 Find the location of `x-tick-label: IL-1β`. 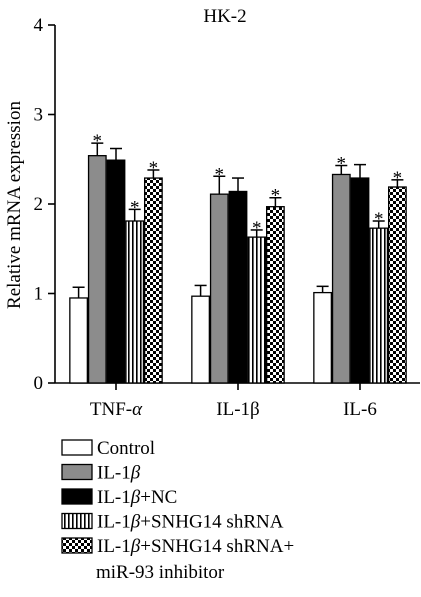

x-tick-label: IL-1β is located at coordinates (237, 409).